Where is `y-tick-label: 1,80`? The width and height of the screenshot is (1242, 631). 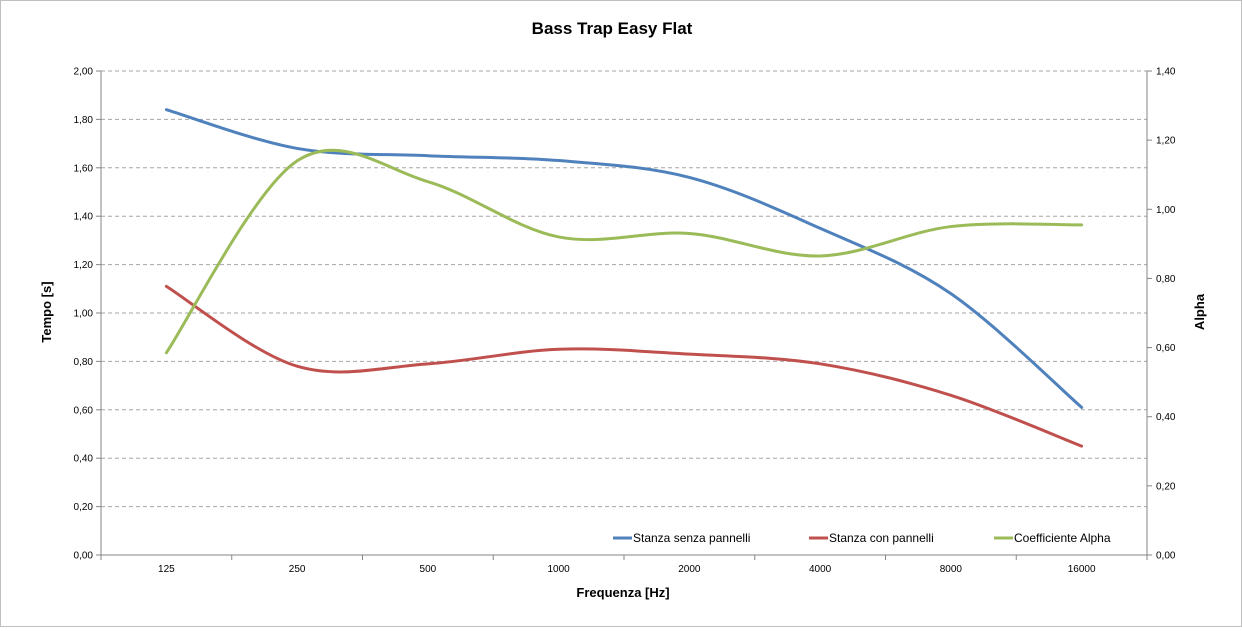 y-tick-label: 1,80 is located at coordinates (84, 120).